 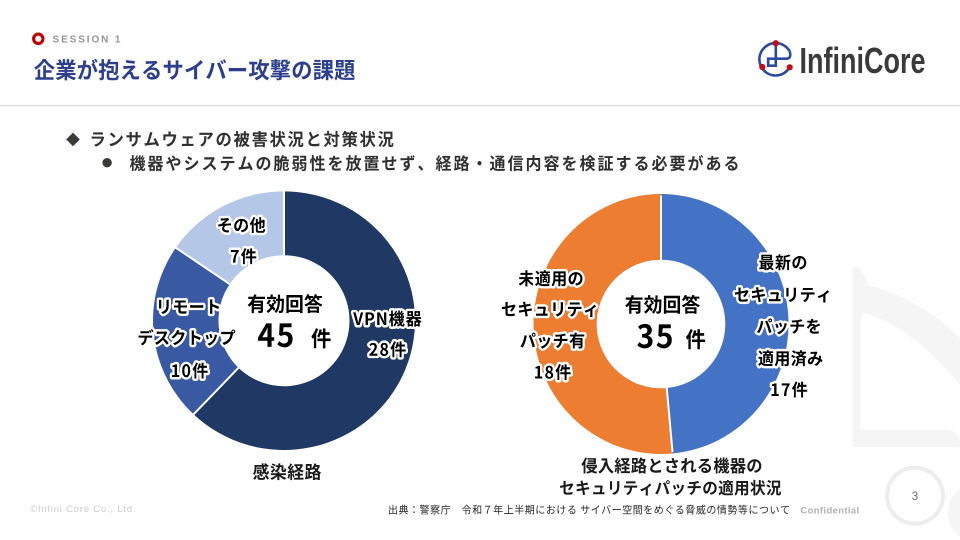 What do you see at coordinates (863, 60) in the screenshot?
I see `svg-text: InfiniCore` at bounding box center [863, 60].